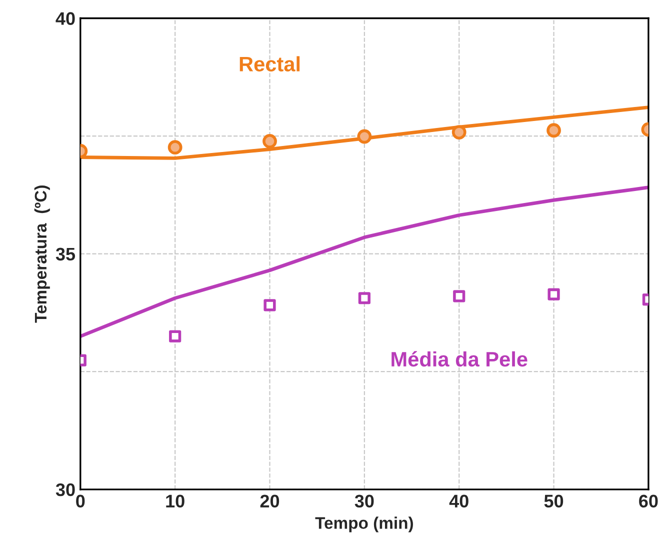 The height and width of the screenshot is (553, 659). Describe the element at coordinates (270, 501) in the screenshot. I see `x-tick-label: 20` at that location.